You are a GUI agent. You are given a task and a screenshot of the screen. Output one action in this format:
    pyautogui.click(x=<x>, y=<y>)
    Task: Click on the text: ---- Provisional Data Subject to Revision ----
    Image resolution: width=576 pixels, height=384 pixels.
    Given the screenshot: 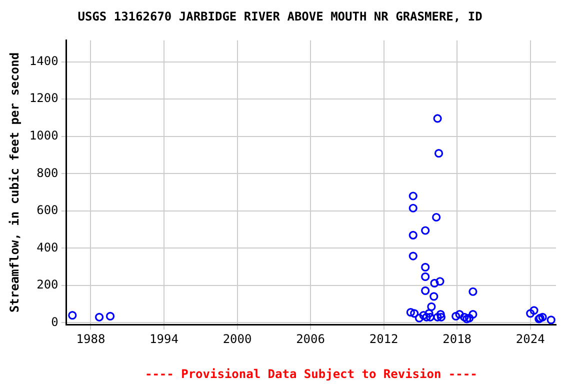 What is the action you would take?
    pyautogui.click(x=311, y=374)
    